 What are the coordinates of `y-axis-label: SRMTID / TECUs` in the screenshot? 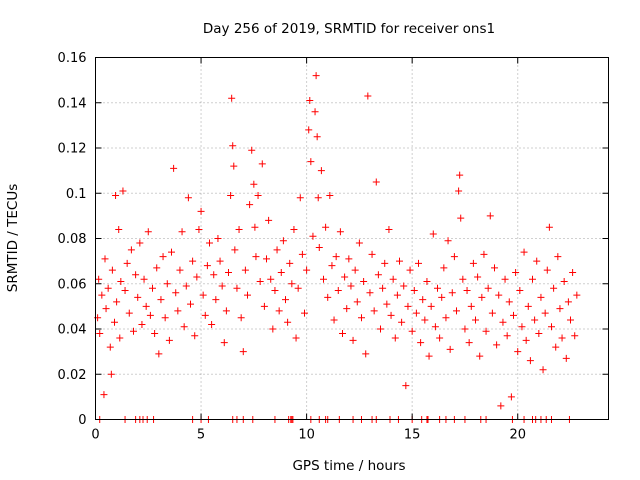 It's located at (13, 238).